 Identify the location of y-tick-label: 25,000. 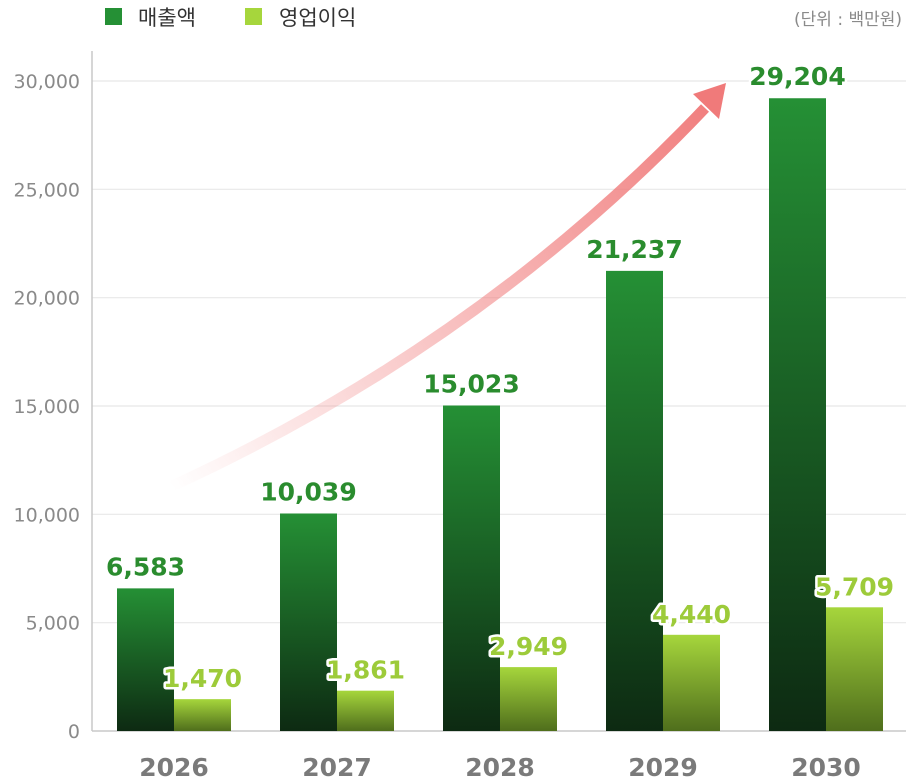
(47, 190).